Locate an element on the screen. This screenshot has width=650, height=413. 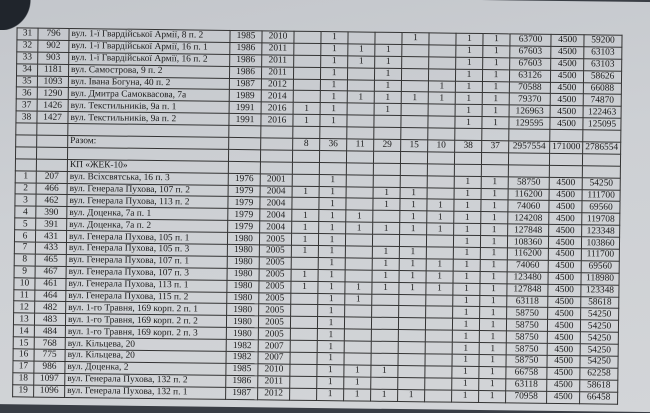
building-code: 796 is located at coordinates (53, 34).